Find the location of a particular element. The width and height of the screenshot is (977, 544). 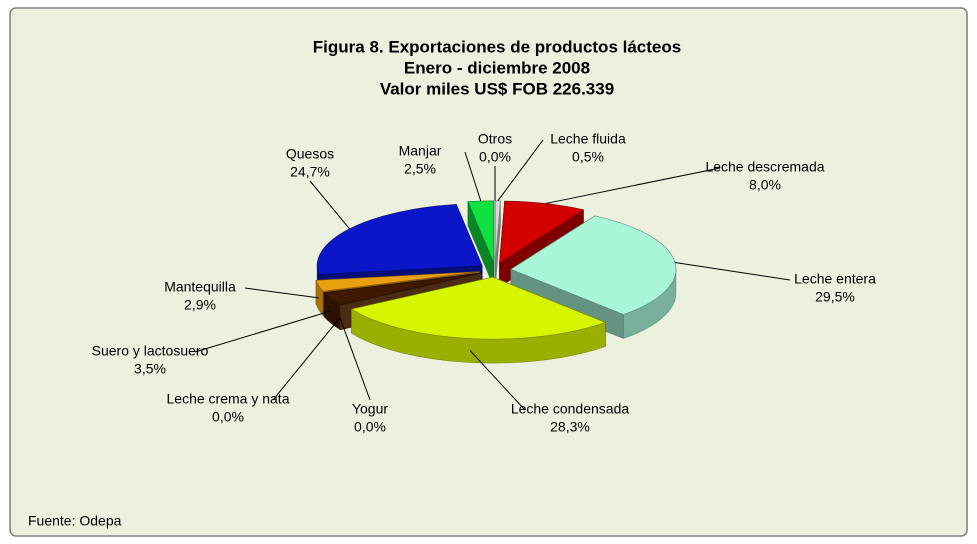

slice-value-label: 24,7% is located at coordinates (310, 172).